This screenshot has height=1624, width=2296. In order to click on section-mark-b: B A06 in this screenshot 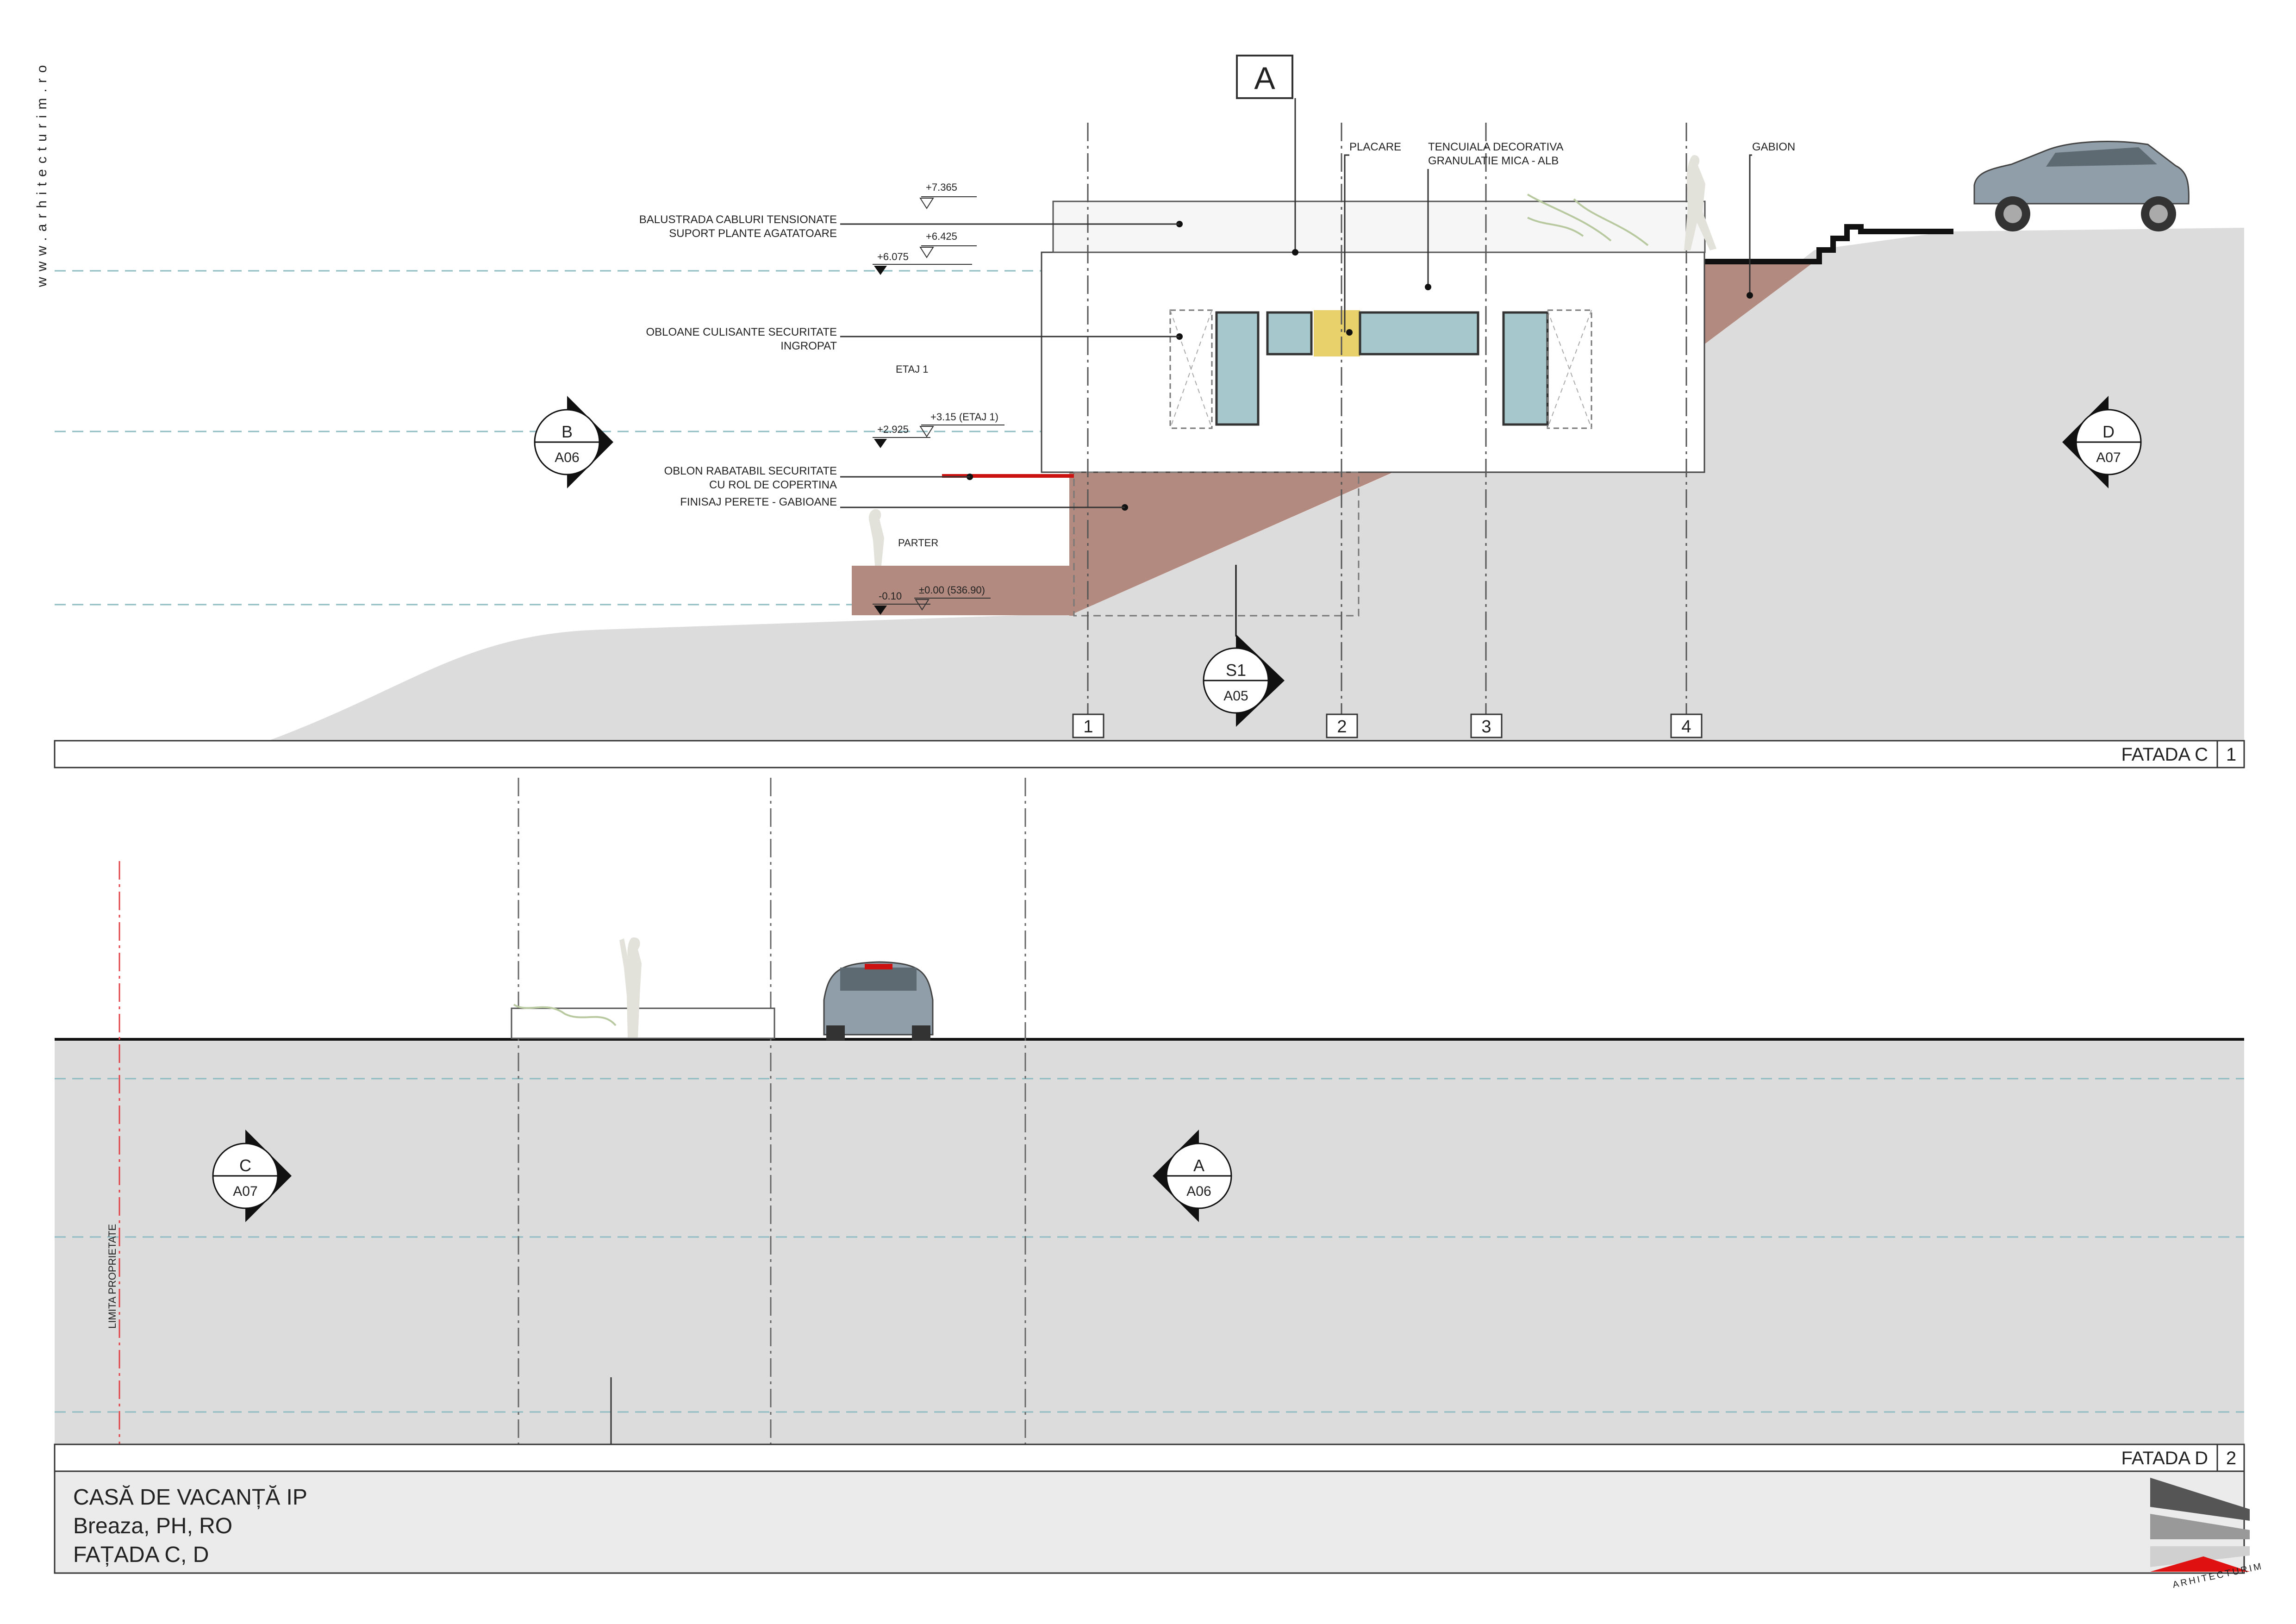, I will do `click(573, 442)`.